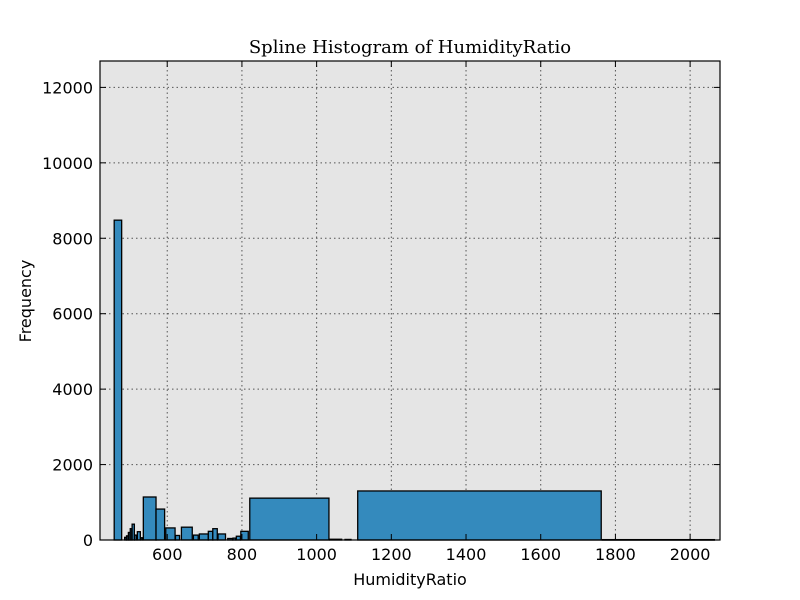 The height and width of the screenshot is (600, 800). Describe the element at coordinates (167, 554) in the screenshot. I see `x-tick-label: 600` at that location.